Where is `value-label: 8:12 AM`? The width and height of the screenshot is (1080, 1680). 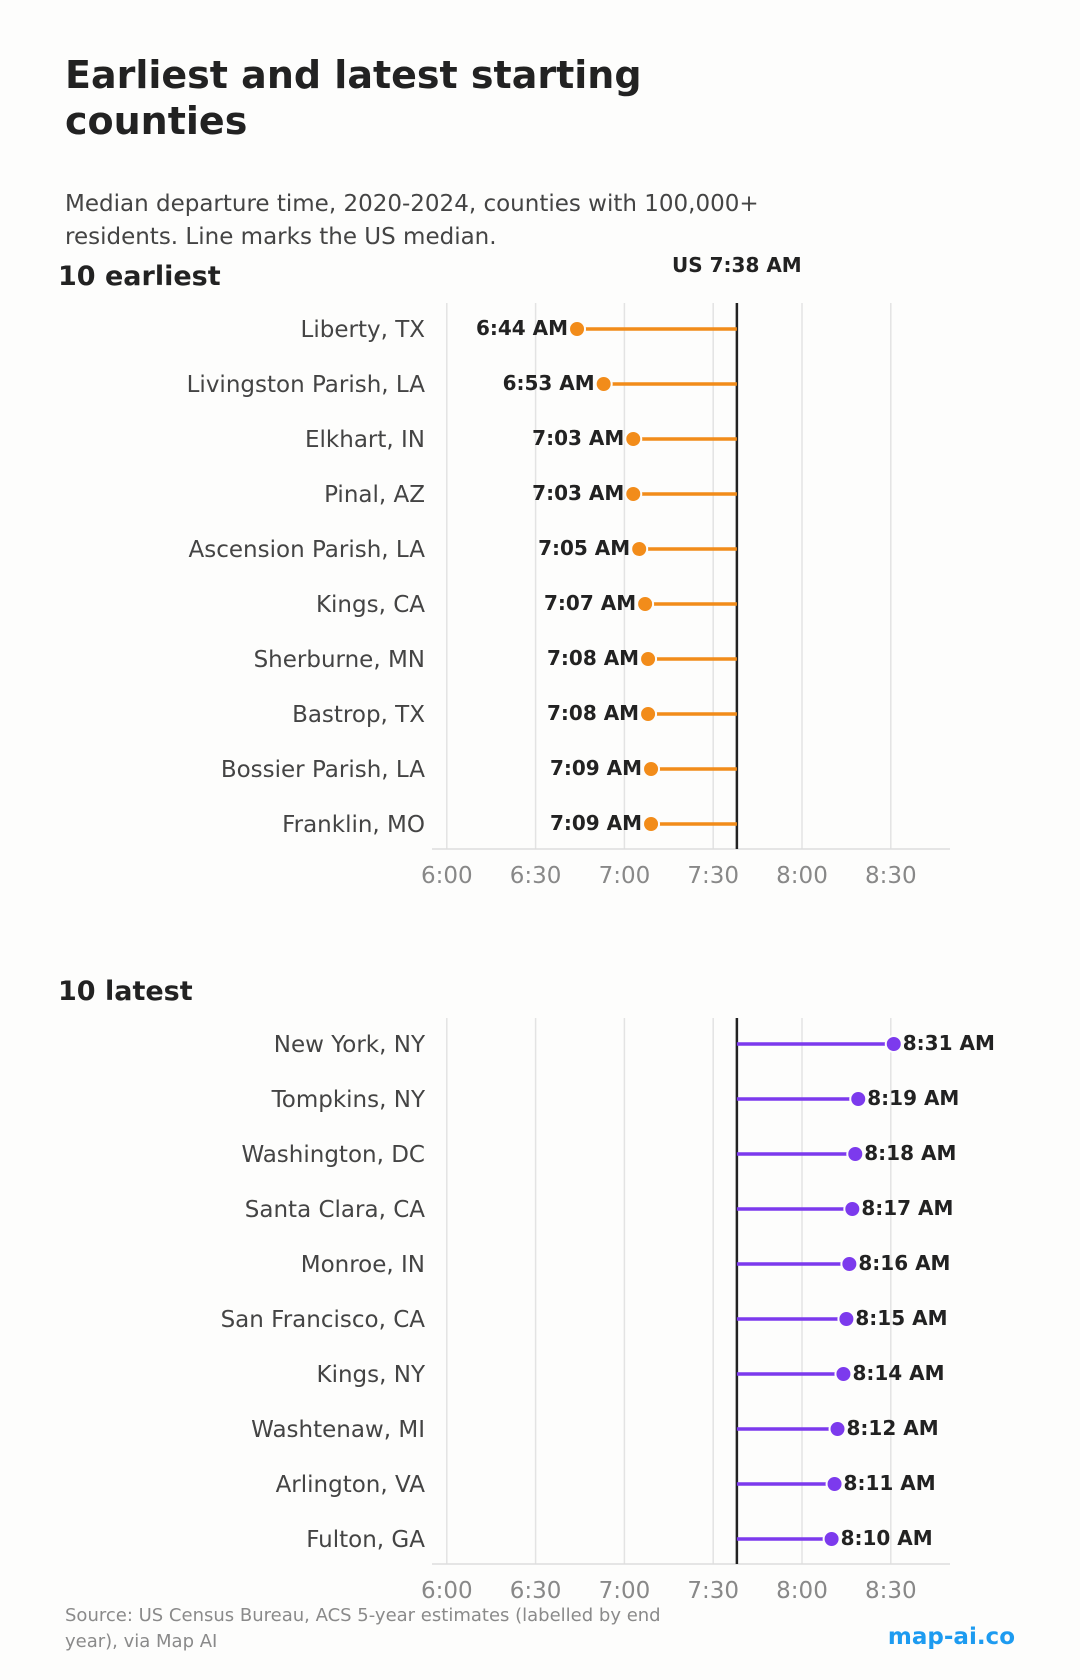
value-label: 8:12 AM is located at coordinates (893, 1428).